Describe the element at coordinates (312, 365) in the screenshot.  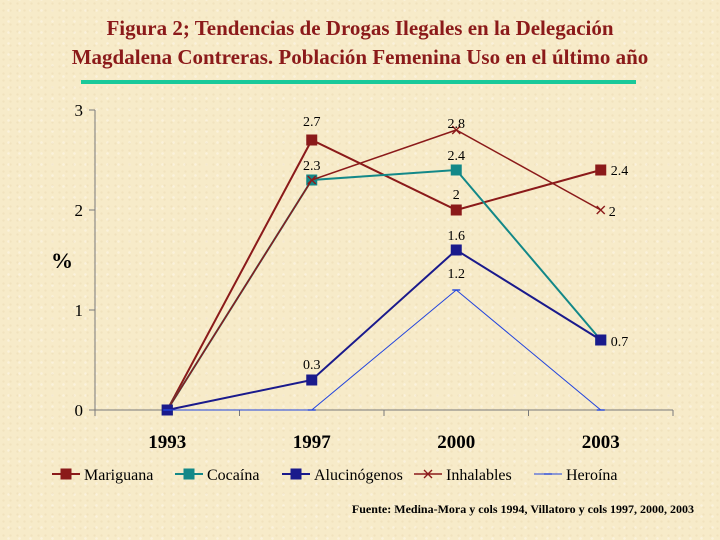
I see `data-label: 0.3` at that location.